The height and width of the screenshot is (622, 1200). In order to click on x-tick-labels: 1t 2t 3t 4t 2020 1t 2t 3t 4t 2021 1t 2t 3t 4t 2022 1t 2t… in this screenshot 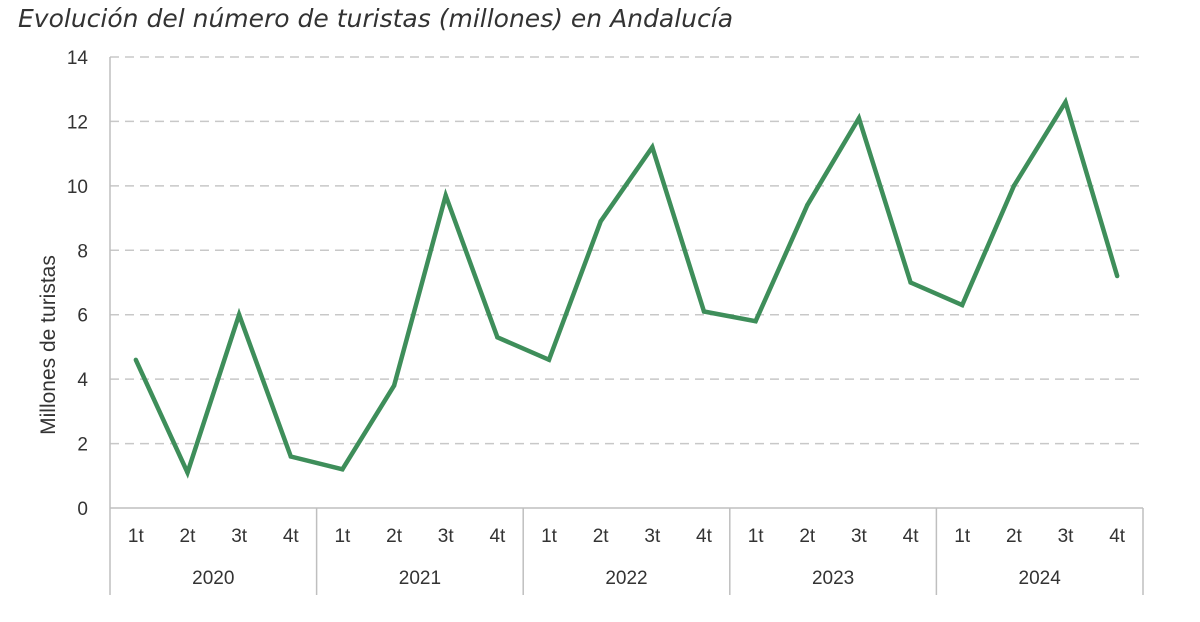, I will do `click(627, 557)`.